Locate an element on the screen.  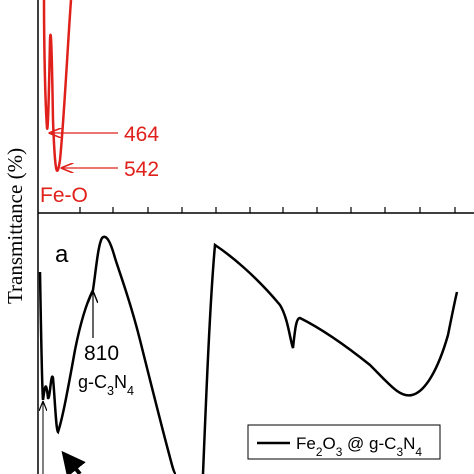
text-part: O is located at coordinates (328, 443).